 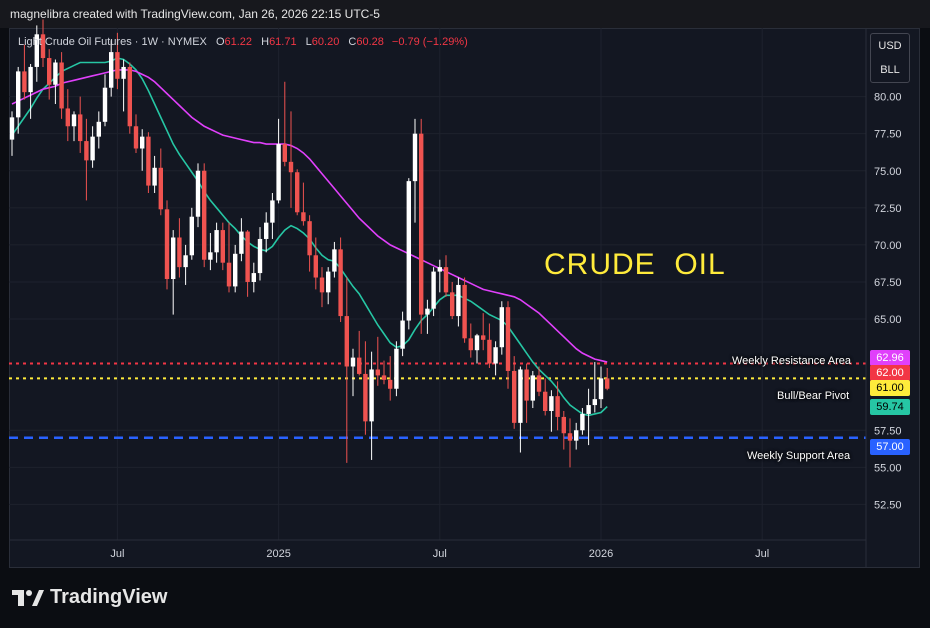 I want to click on close-label: C, so click(x=352, y=42).